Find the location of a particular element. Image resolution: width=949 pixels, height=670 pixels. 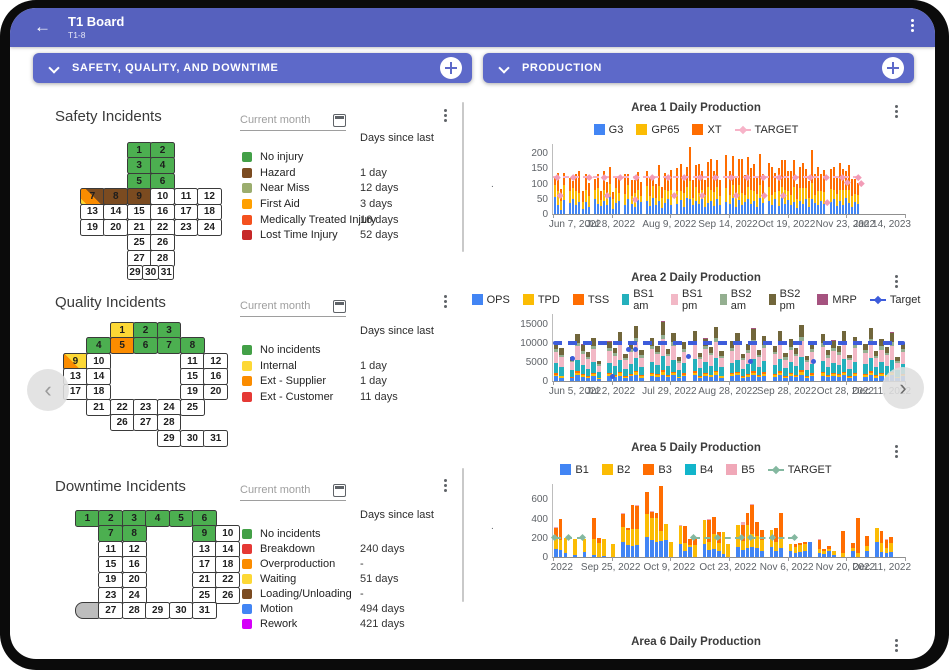

calendar-day-cell: 25 is located at coordinates (192, 407).